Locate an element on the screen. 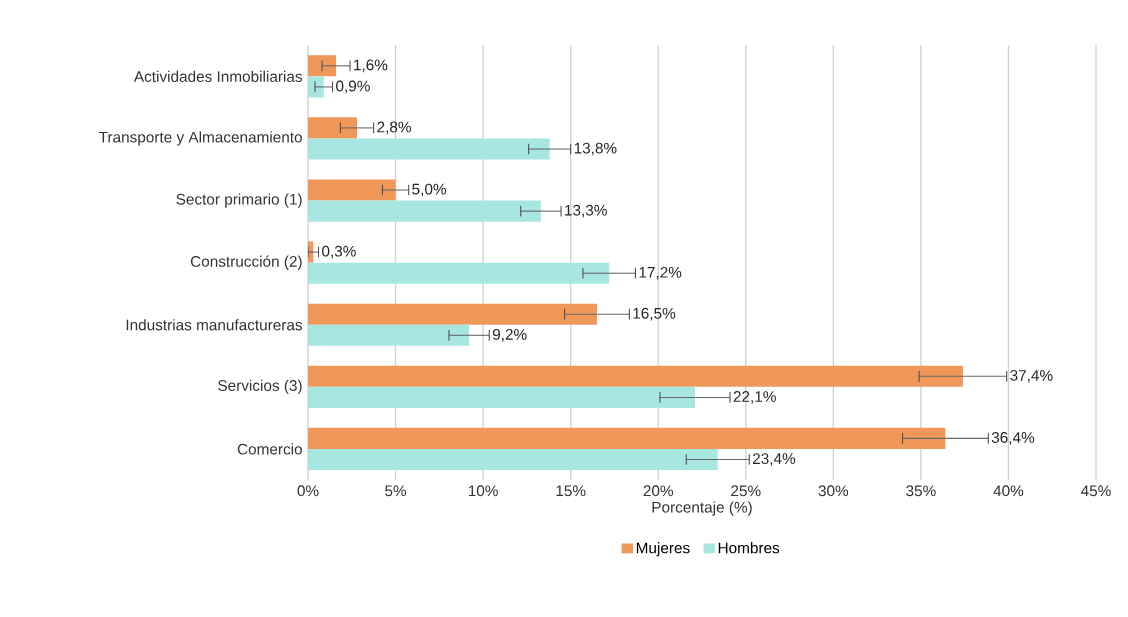 The width and height of the screenshot is (1128, 617). y-tick-label: Actividades Inmobiliarias is located at coordinates (218, 76).